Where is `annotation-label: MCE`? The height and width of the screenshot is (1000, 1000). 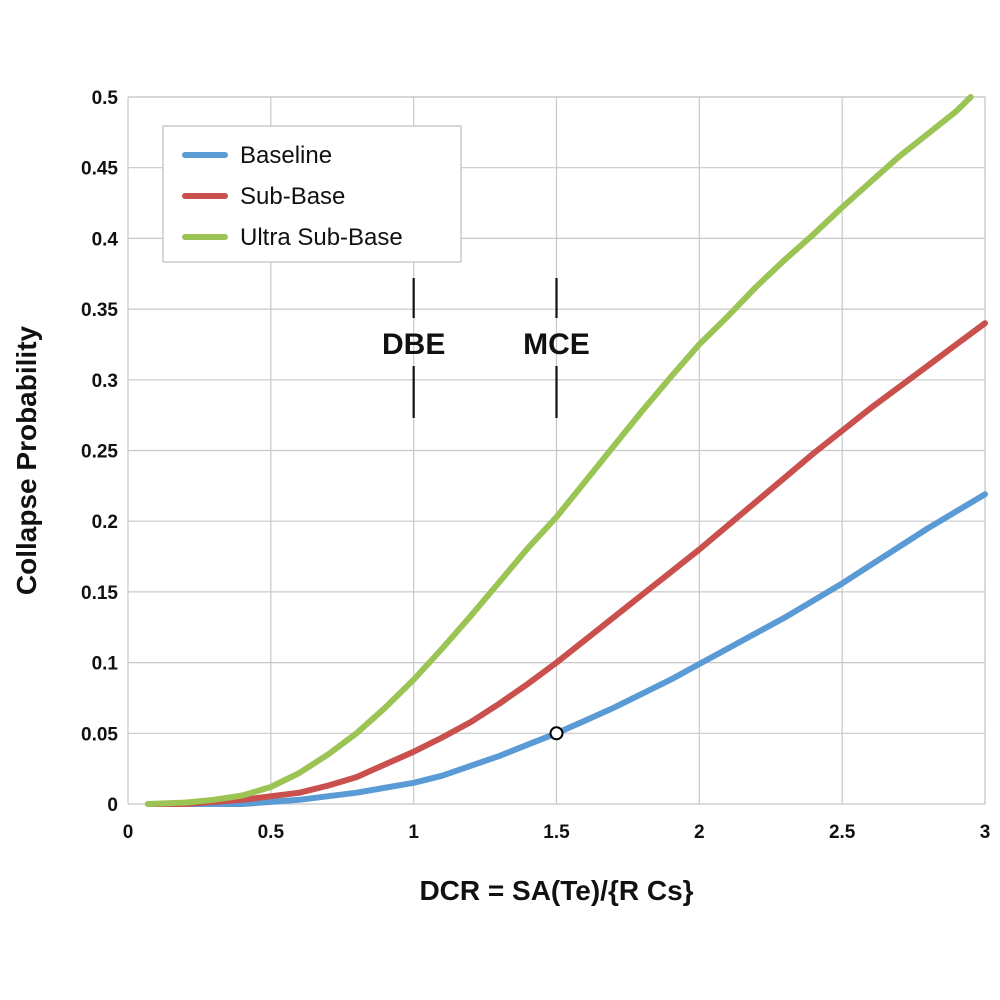
annotation-label: MCE is located at coordinates (556, 344).